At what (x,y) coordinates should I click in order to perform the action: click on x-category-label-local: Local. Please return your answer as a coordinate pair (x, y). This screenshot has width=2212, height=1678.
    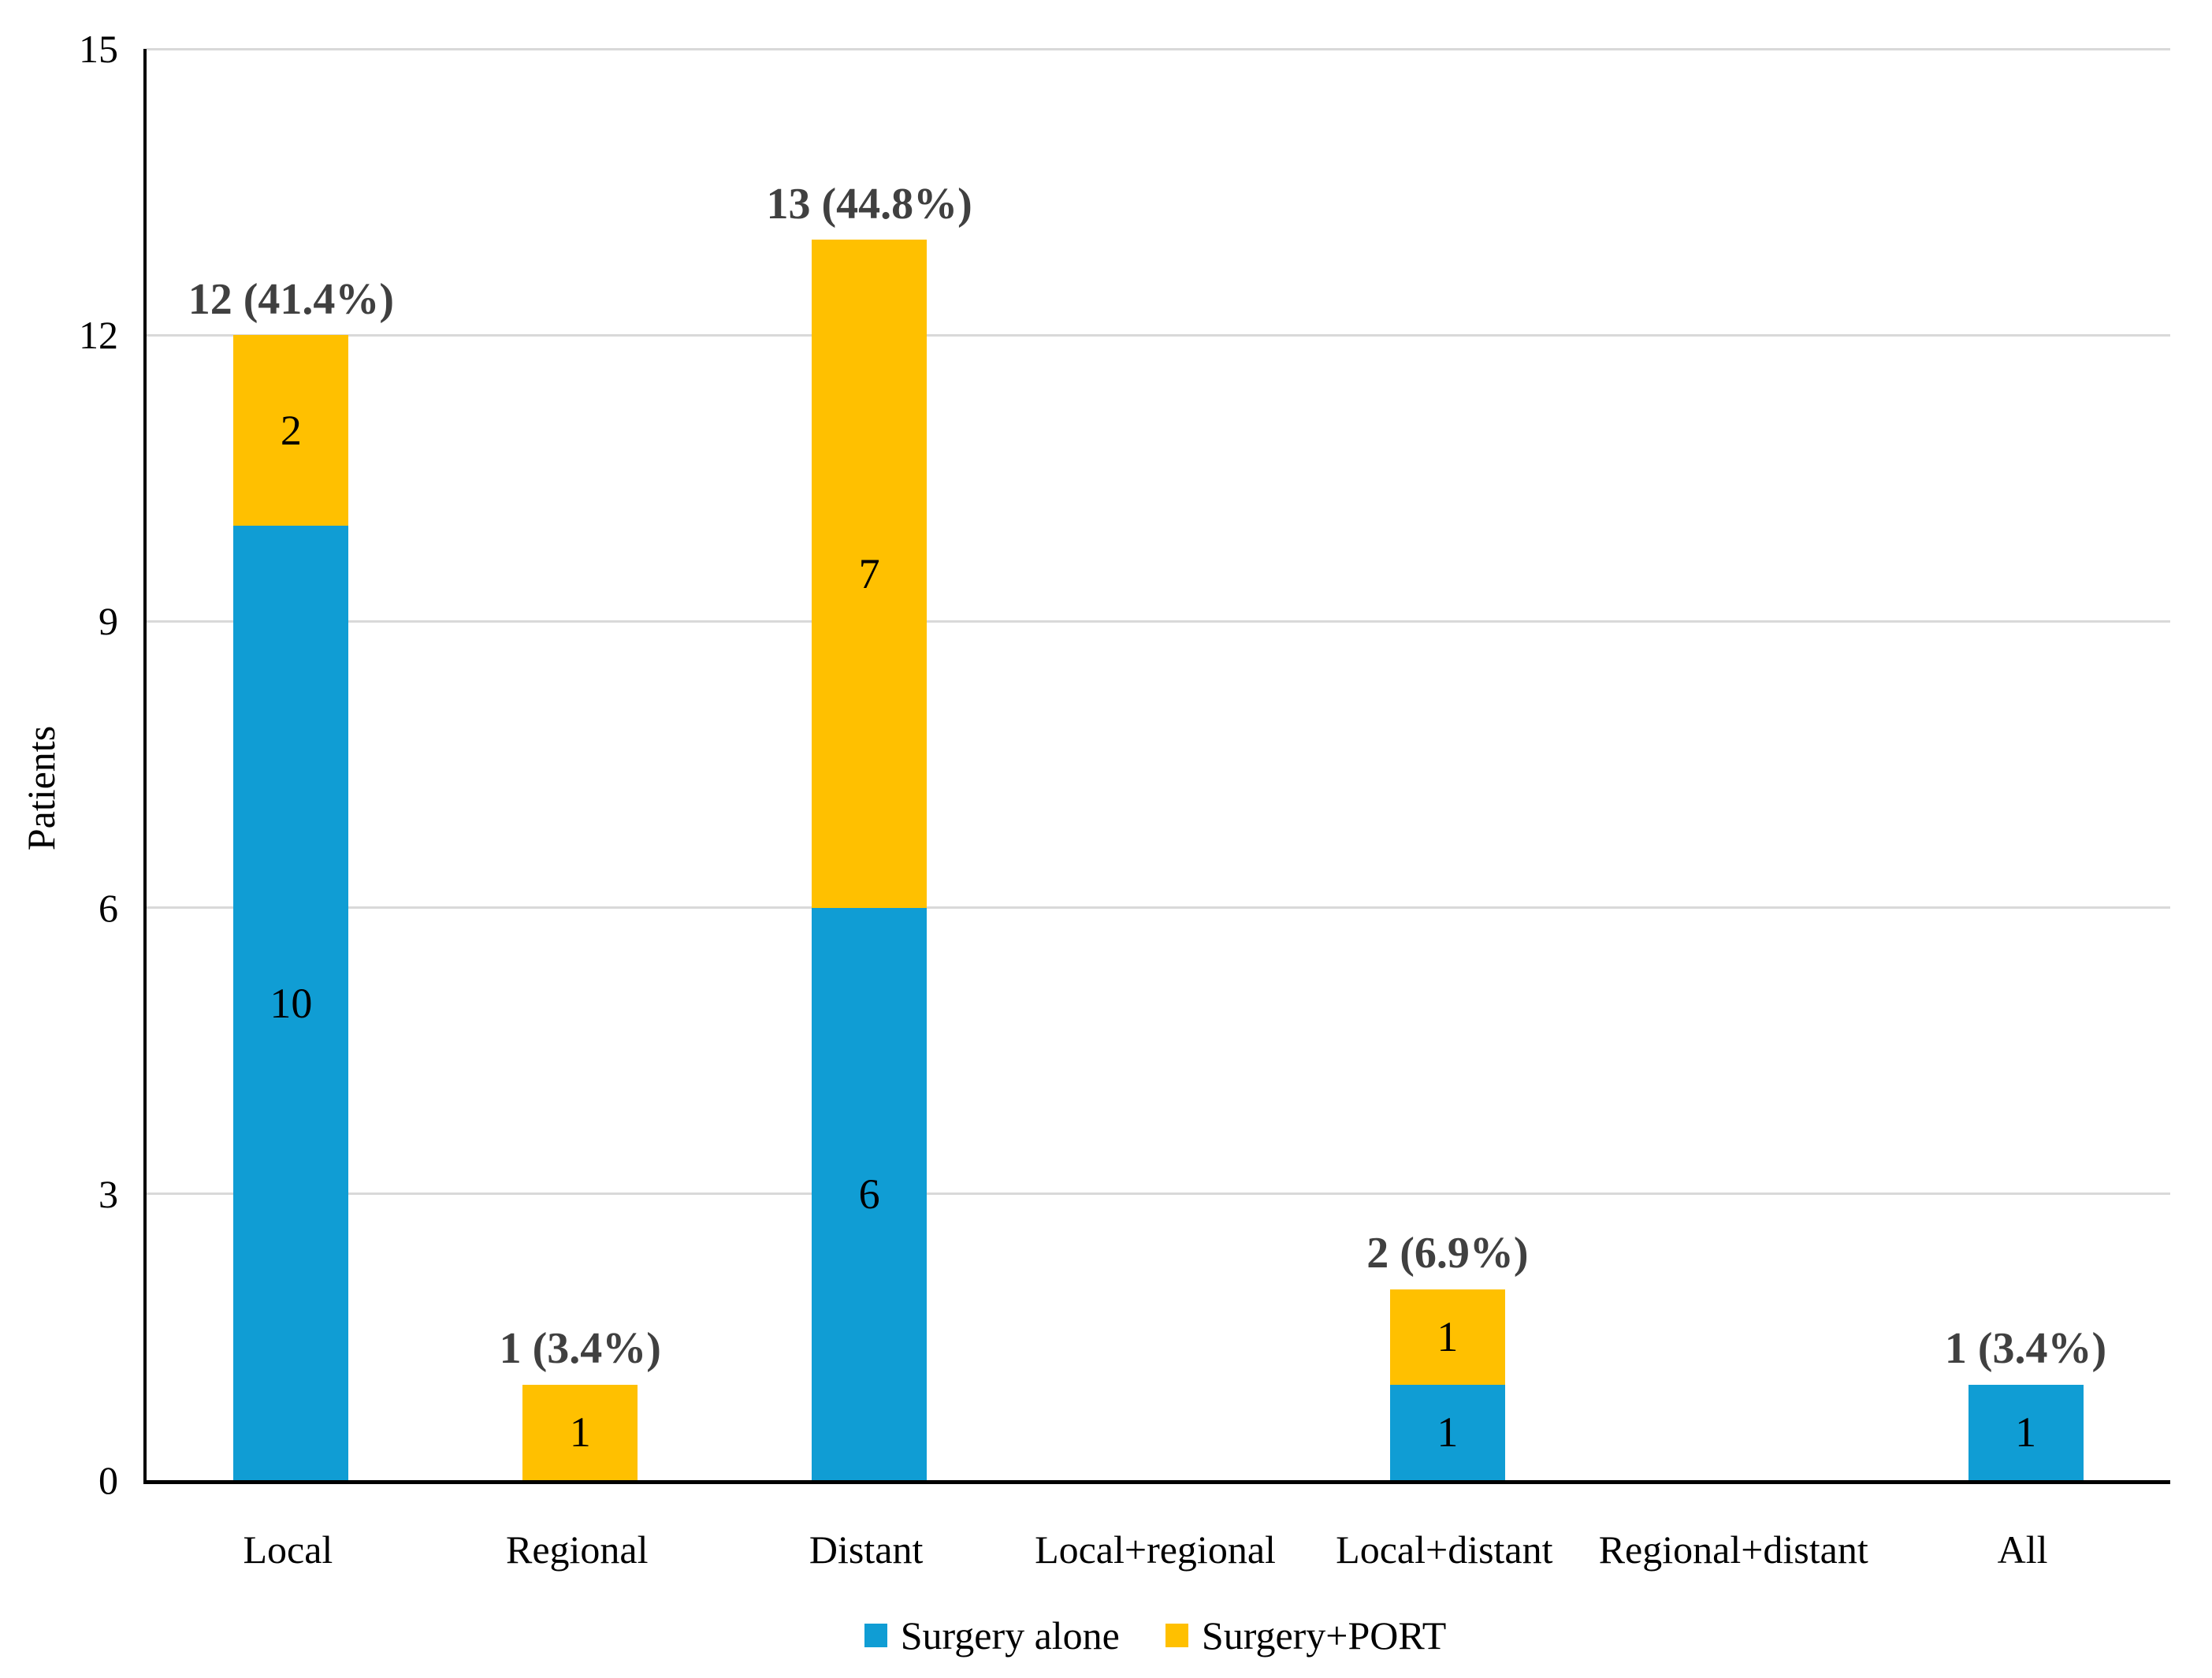
    Looking at the image, I should click on (288, 1549).